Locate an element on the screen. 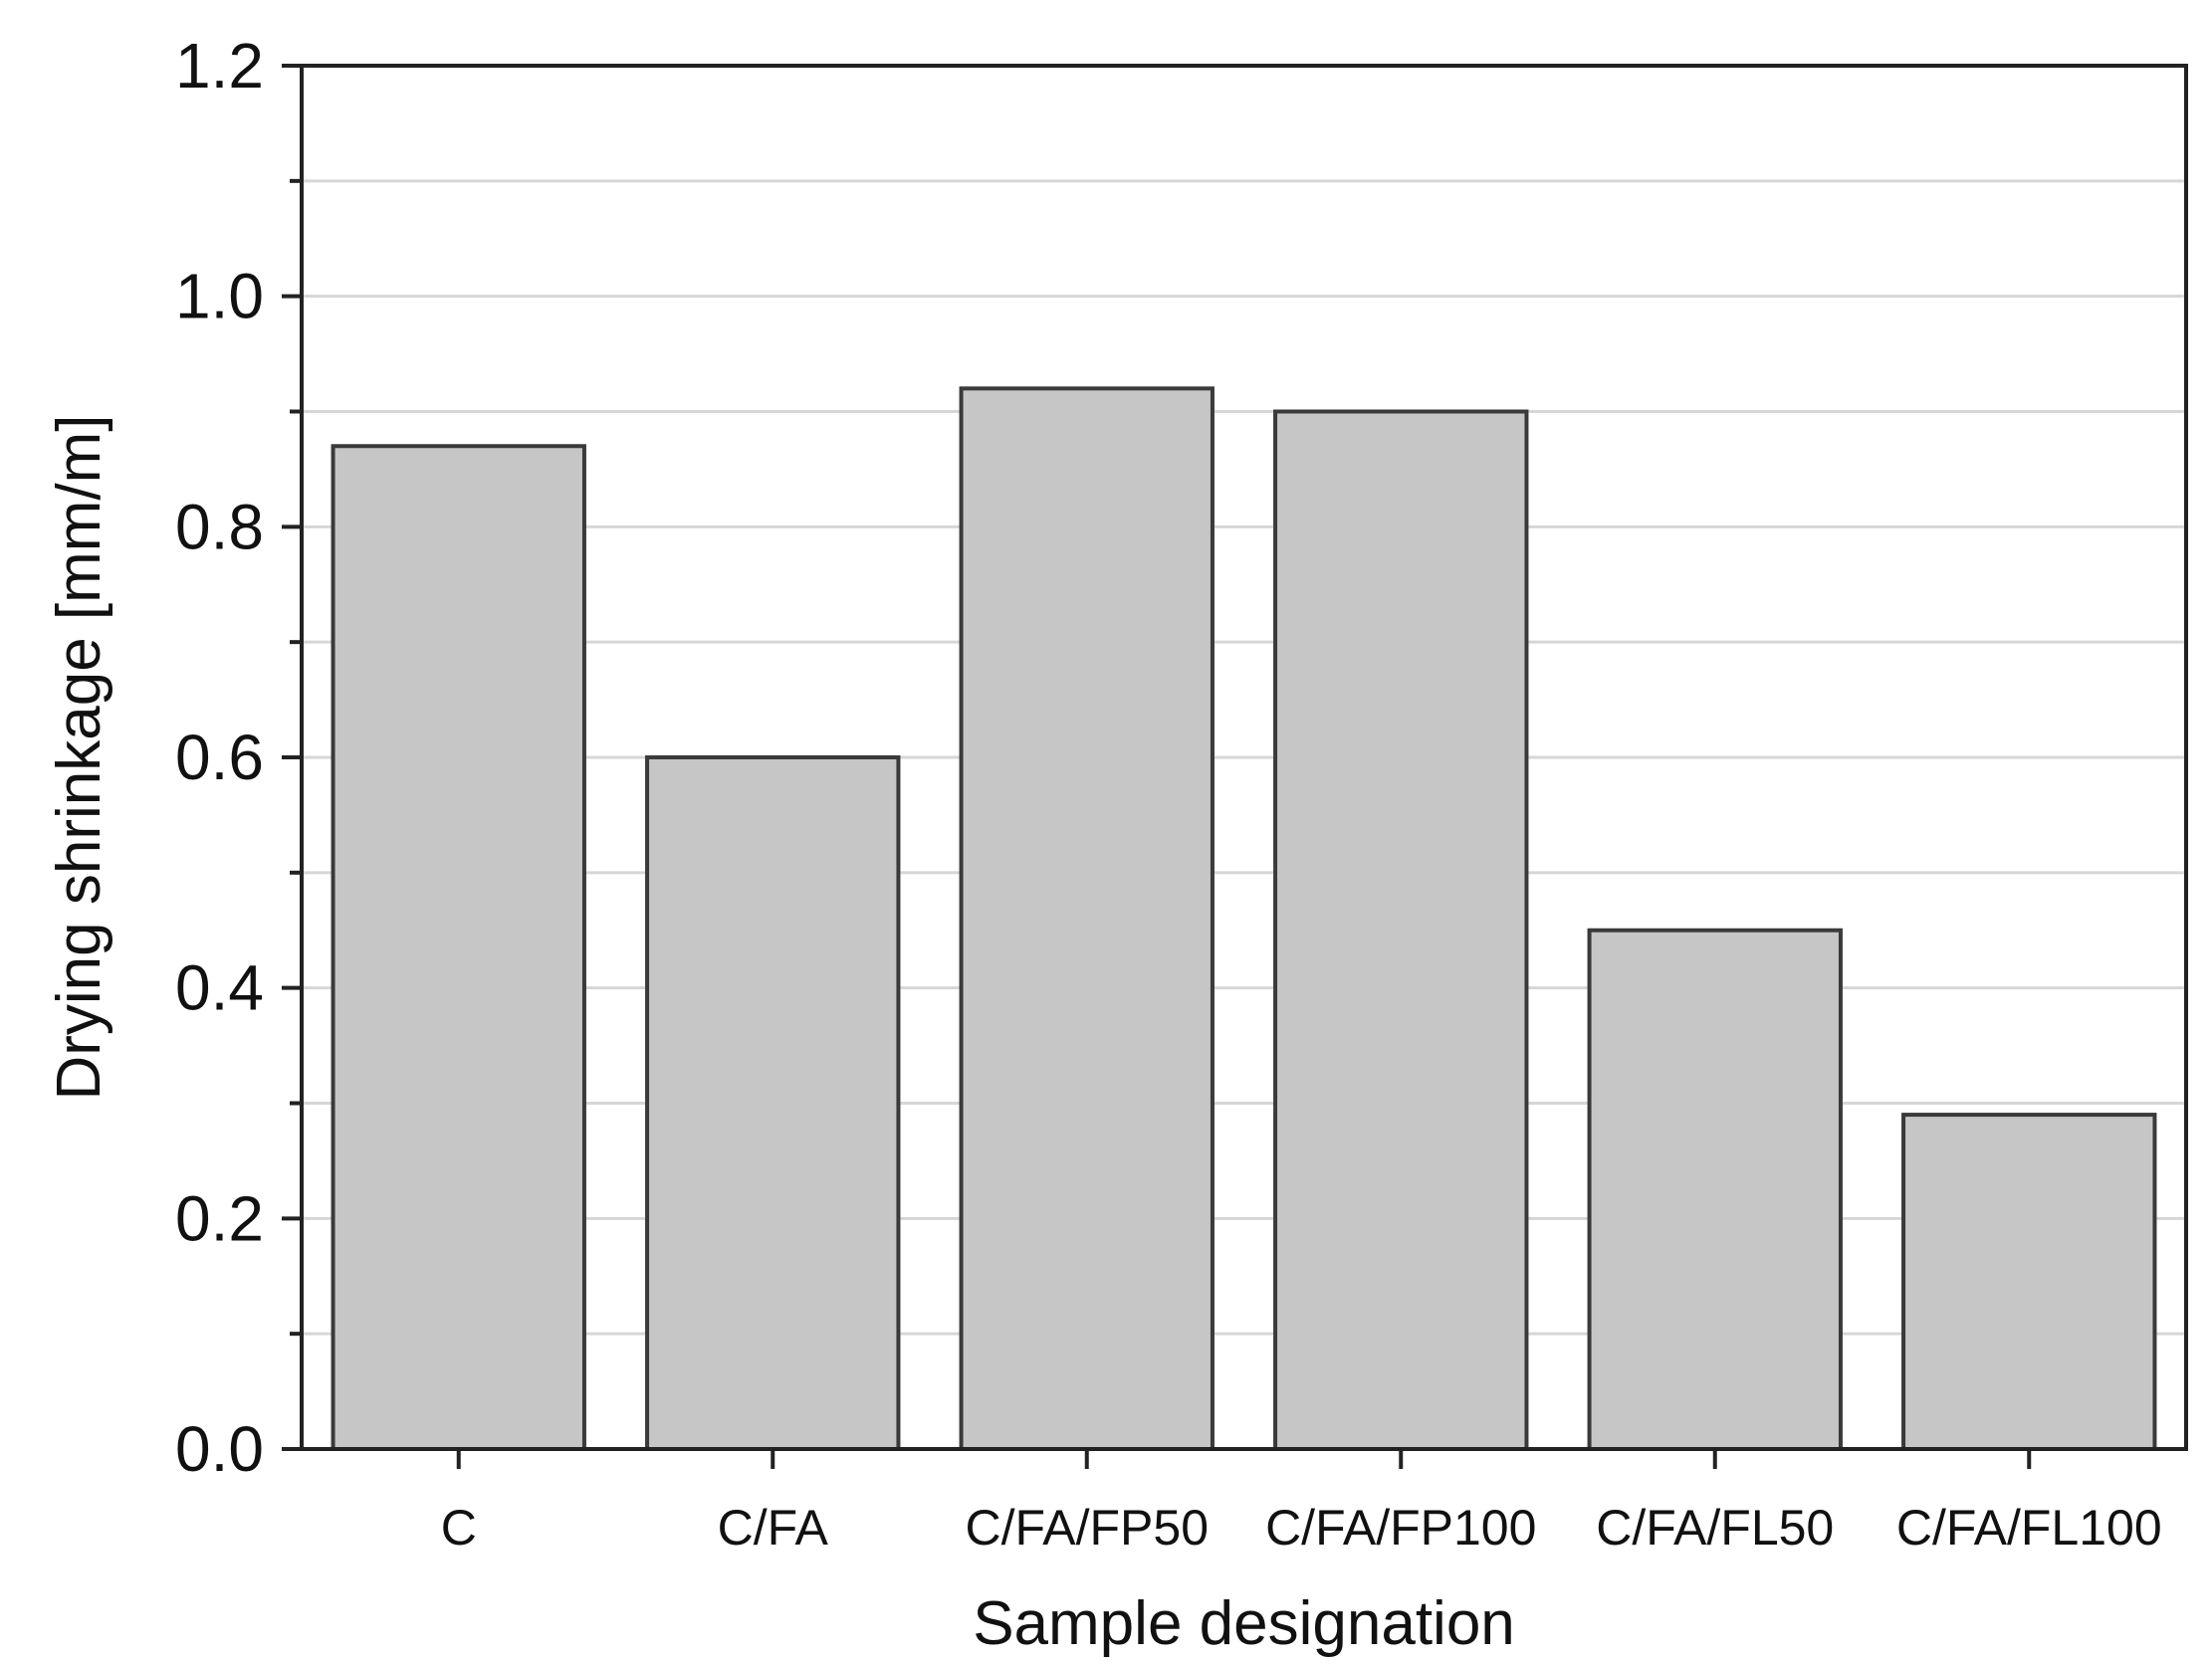 The image size is (2212, 1664). x-tick-label: C/FA/FP50 is located at coordinates (1087, 1528).